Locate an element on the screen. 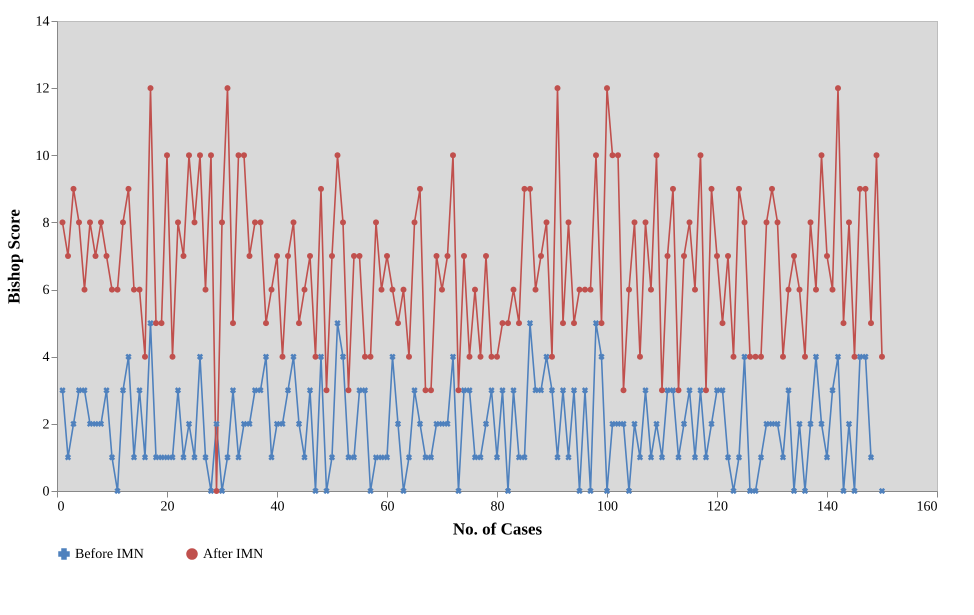 This screenshot has height=615, width=974. y-tick-label: 12 is located at coordinates (43, 89).